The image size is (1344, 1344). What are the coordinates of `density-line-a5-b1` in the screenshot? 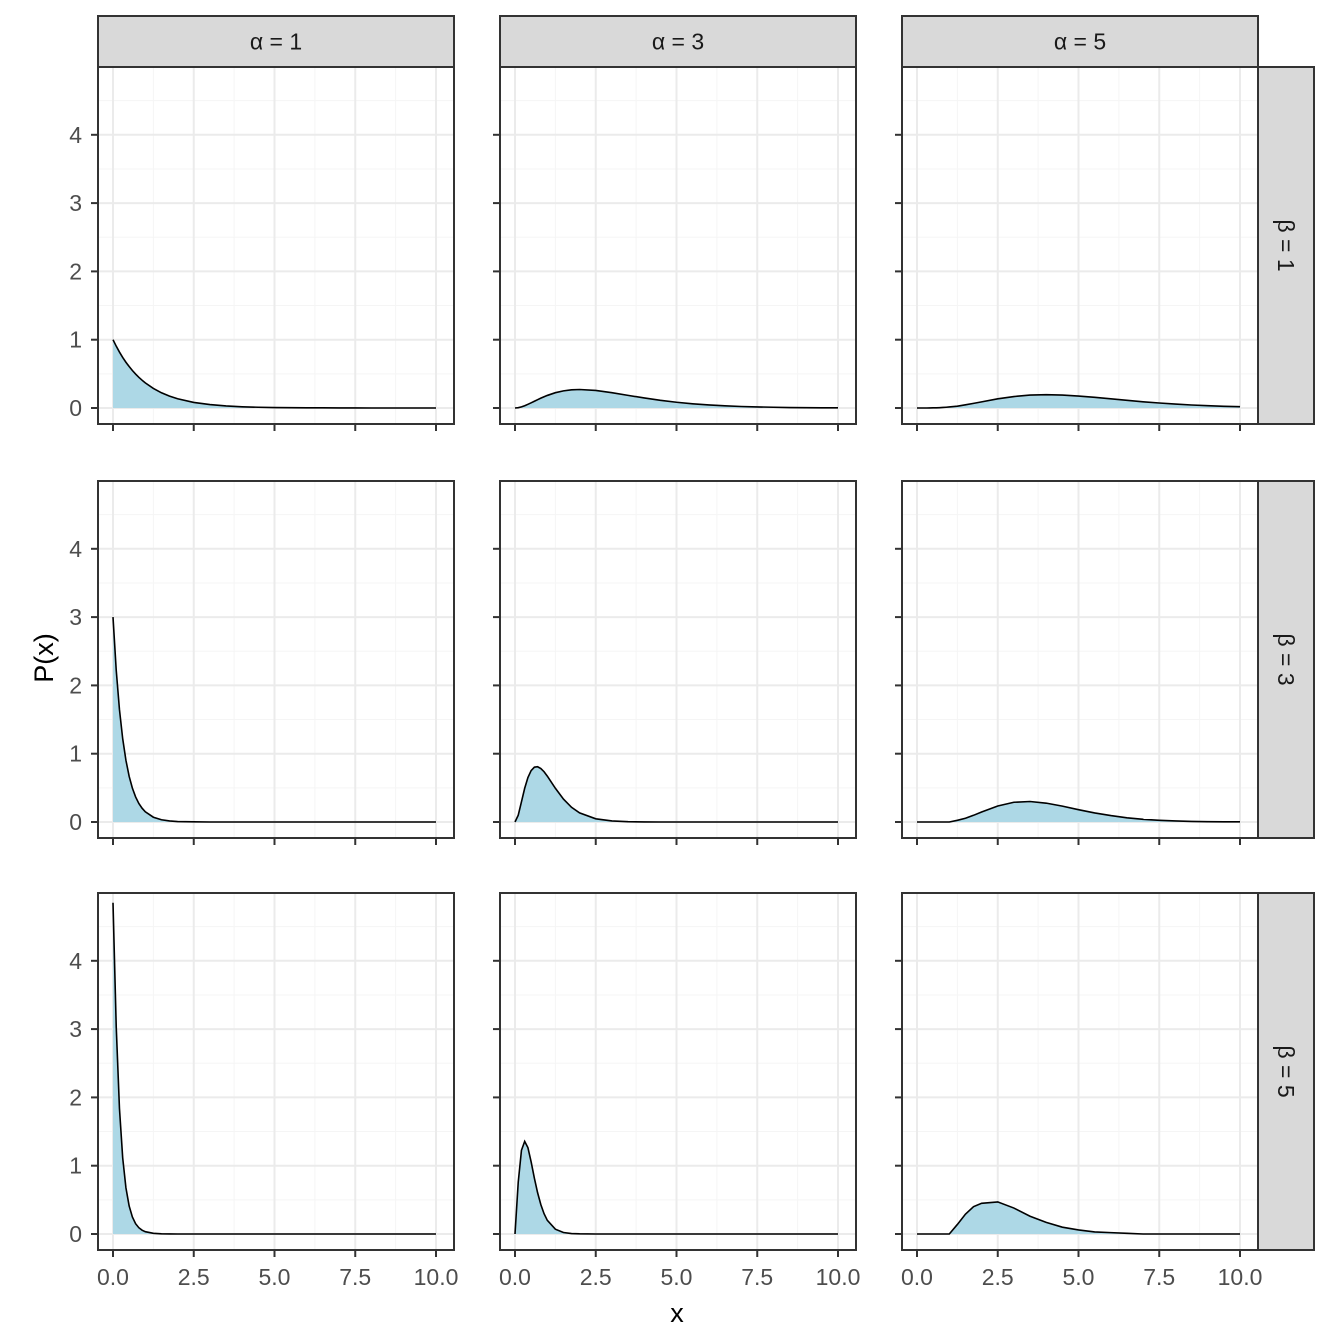 It's located at (1079, 401).